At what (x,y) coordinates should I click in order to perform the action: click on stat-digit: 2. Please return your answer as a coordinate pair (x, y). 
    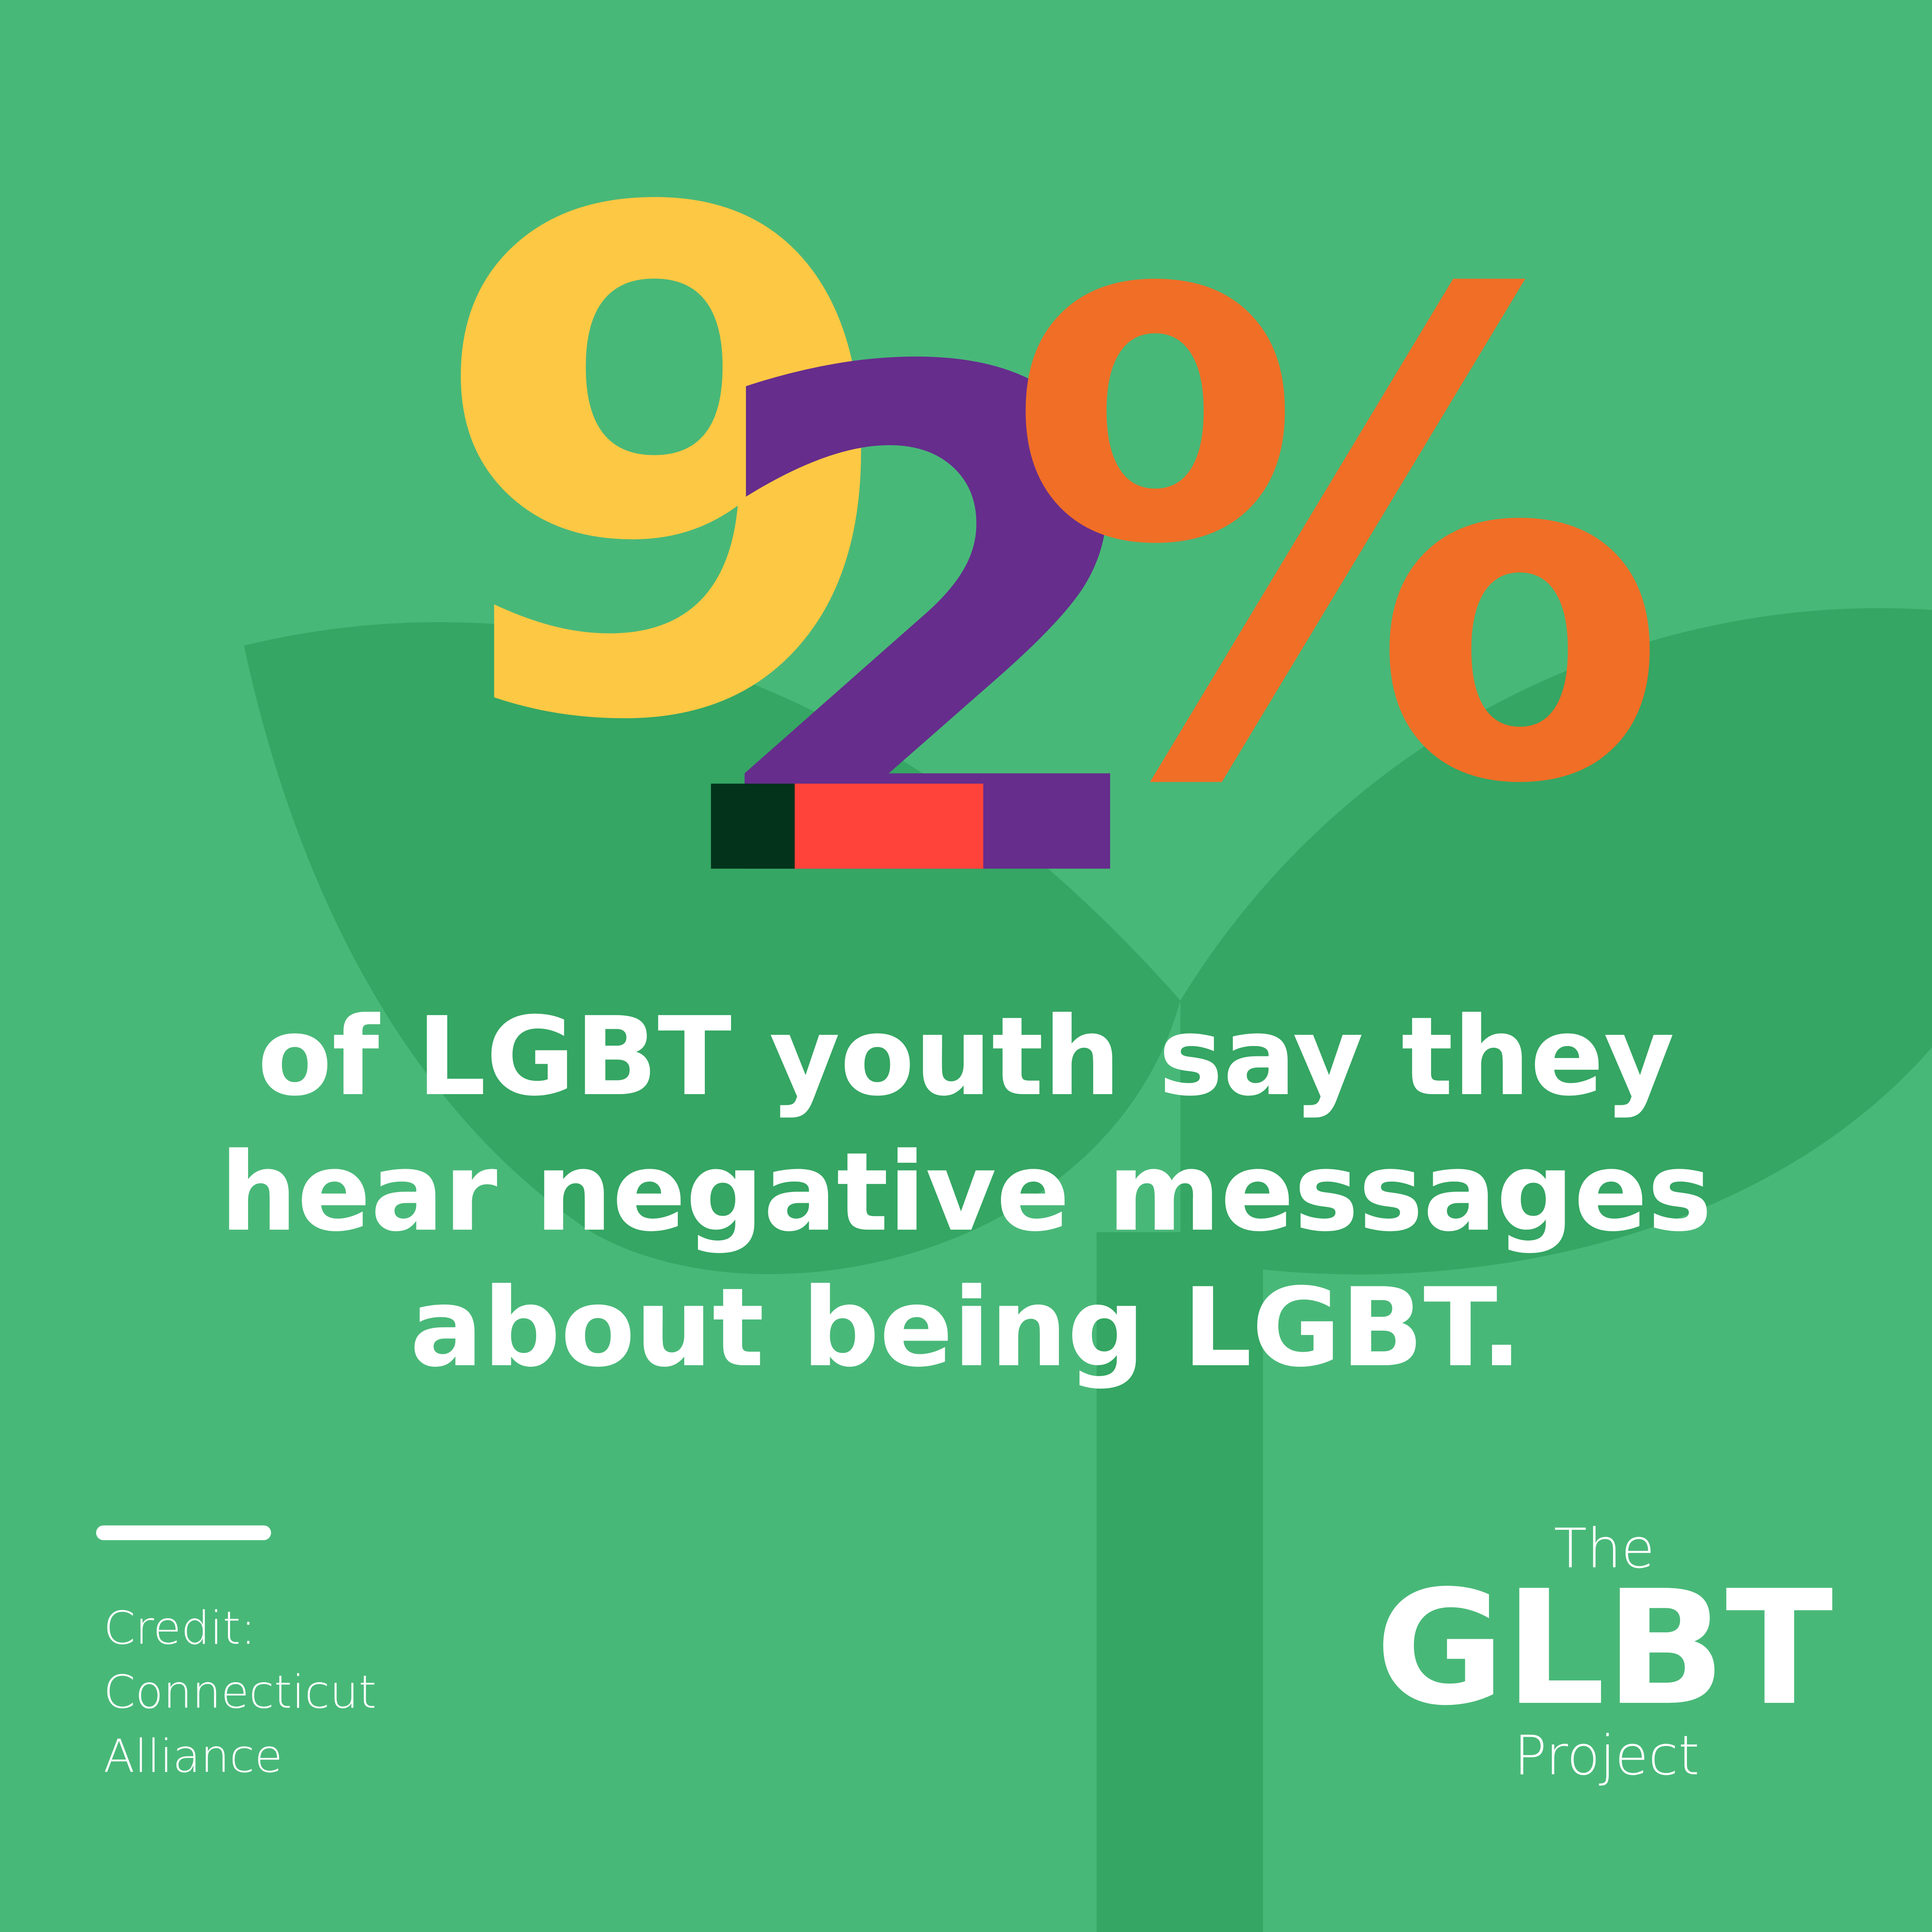
    Looking at the image, I should click on (930, 630).